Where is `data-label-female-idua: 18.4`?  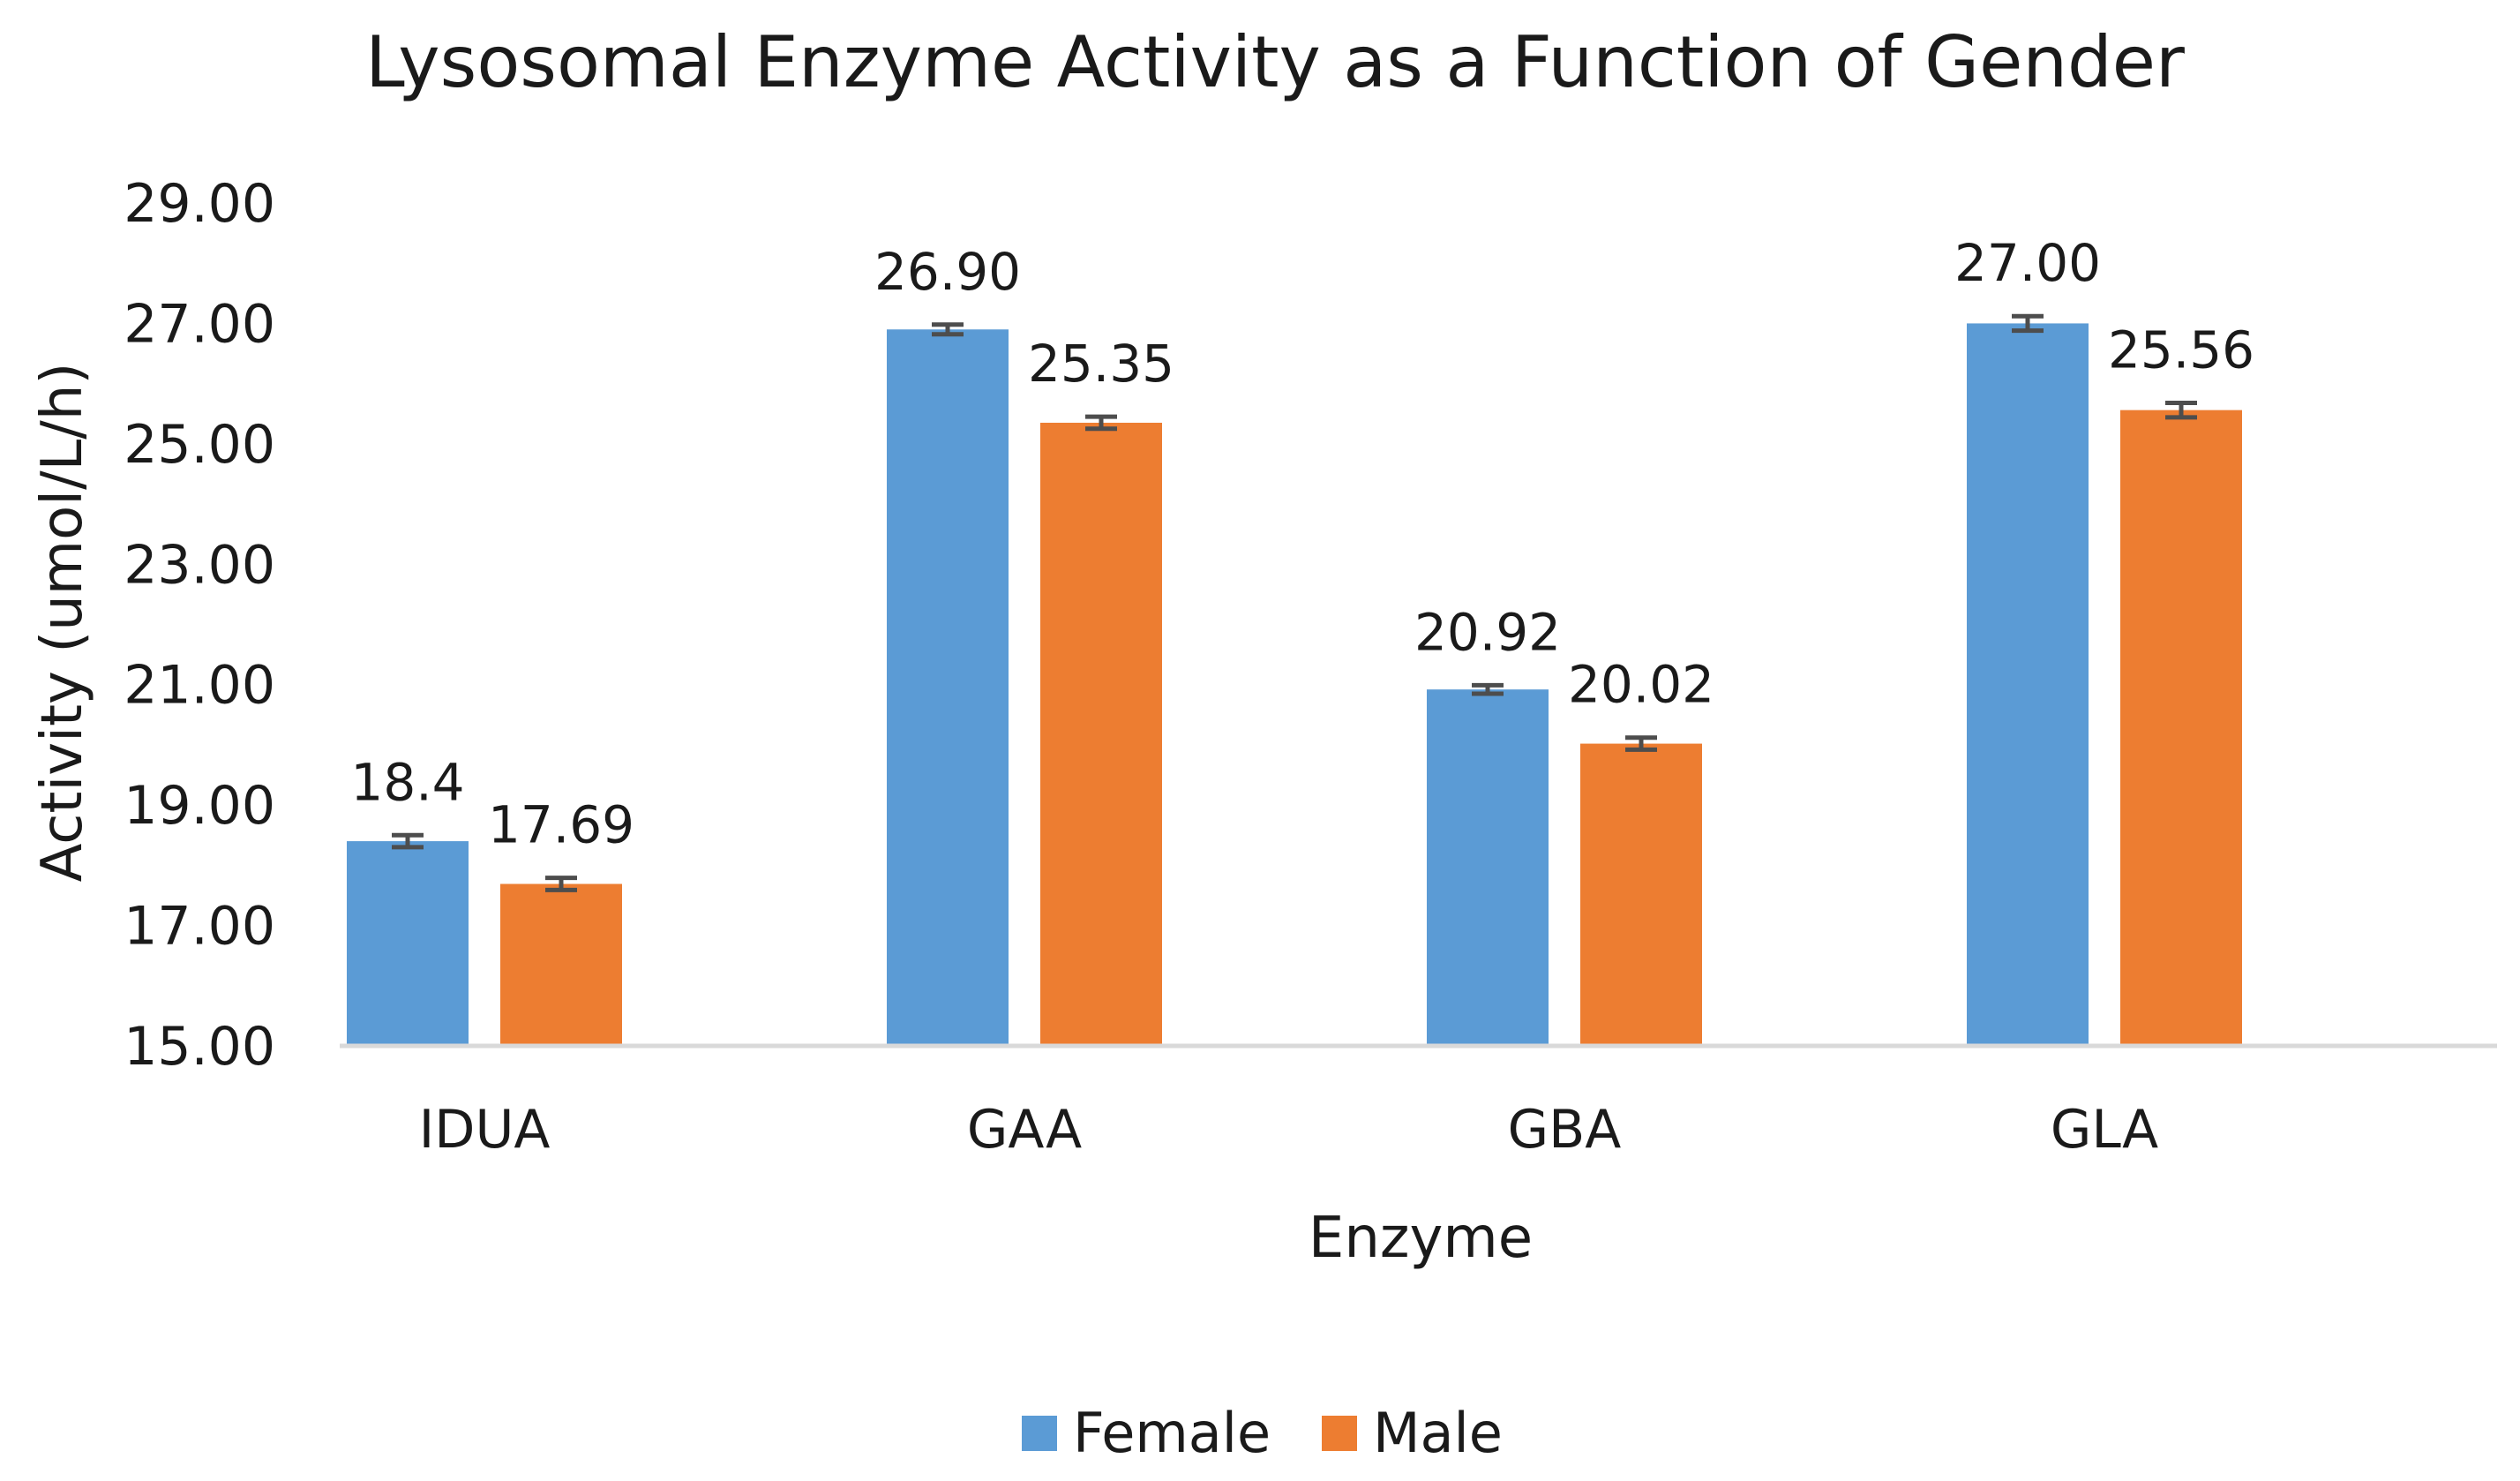 data-label-female-idua: 18.4 is located at coordinates (407, 782).